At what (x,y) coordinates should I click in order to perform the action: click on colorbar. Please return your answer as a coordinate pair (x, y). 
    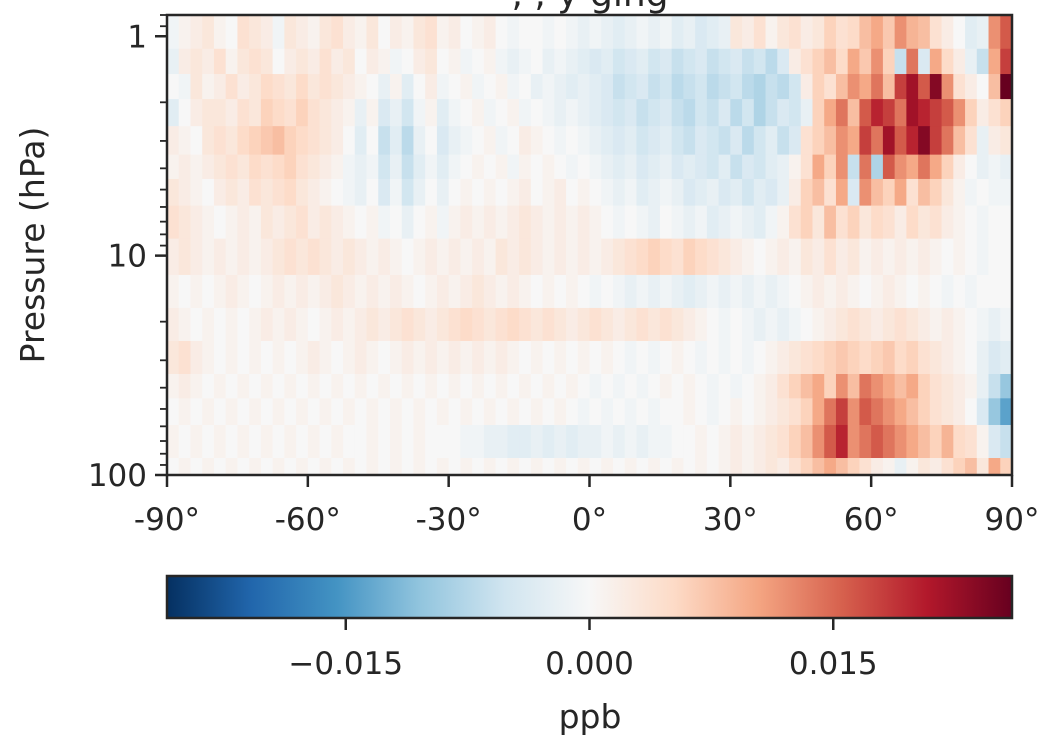
    Looking at the image, I should click on (589, 597).